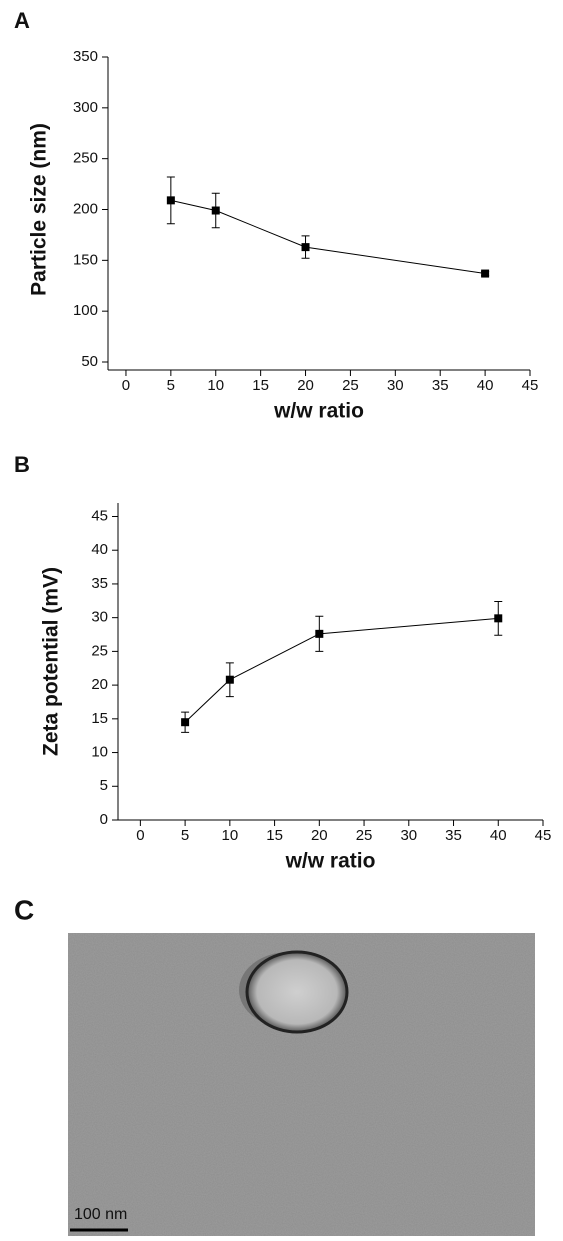 The width and height of the screenshot is (563, 1241). Describe the element at coordinates (85, 158) in the screenshot. I see `y-tick-label: 250` at that location.